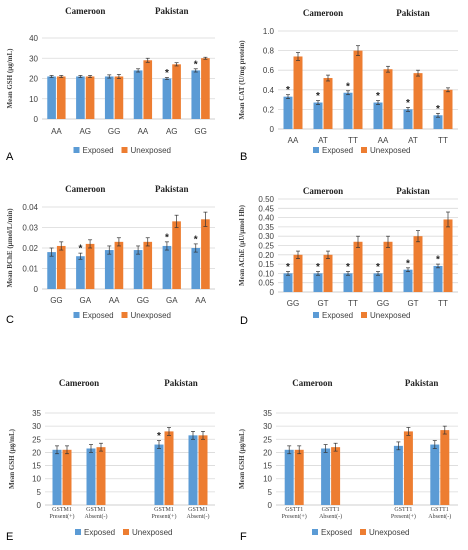 Image resolution: width=468 pixels, height=550 pixels. I want to click on y-tick-label: 0.30, so click(266, 236).